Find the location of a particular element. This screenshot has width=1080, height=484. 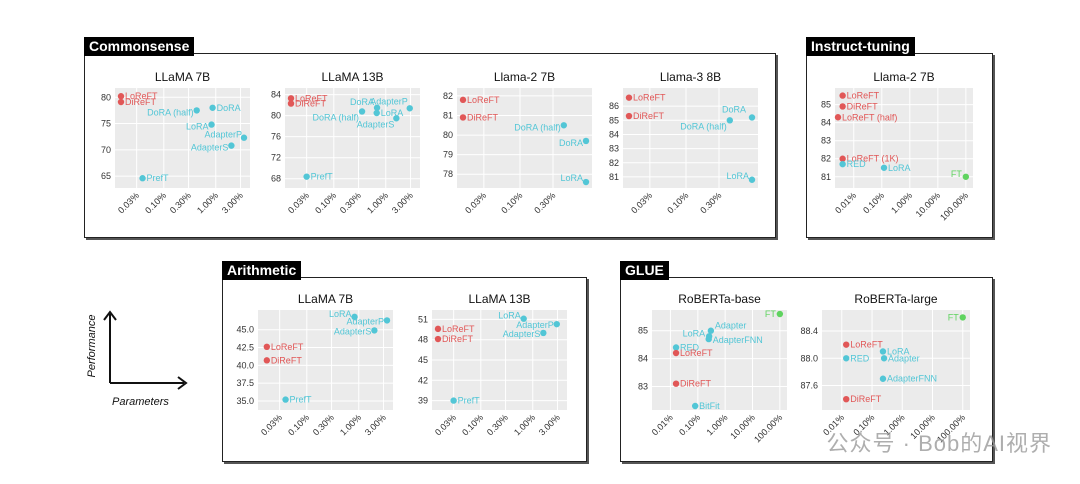

plot-title-cs4: Llama-3 8B is located at coordinates (690, 77).